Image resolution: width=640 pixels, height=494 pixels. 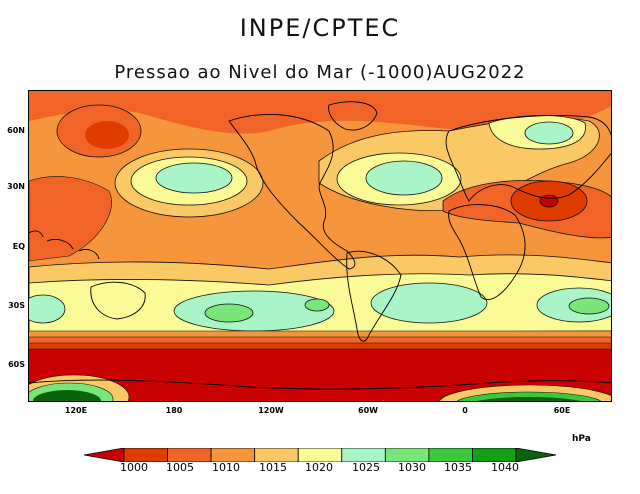 What do you see at coordinates (562, 410) in the screenshot?
I see `lon-label-60e: 60E` at bounding box center [562, 410].